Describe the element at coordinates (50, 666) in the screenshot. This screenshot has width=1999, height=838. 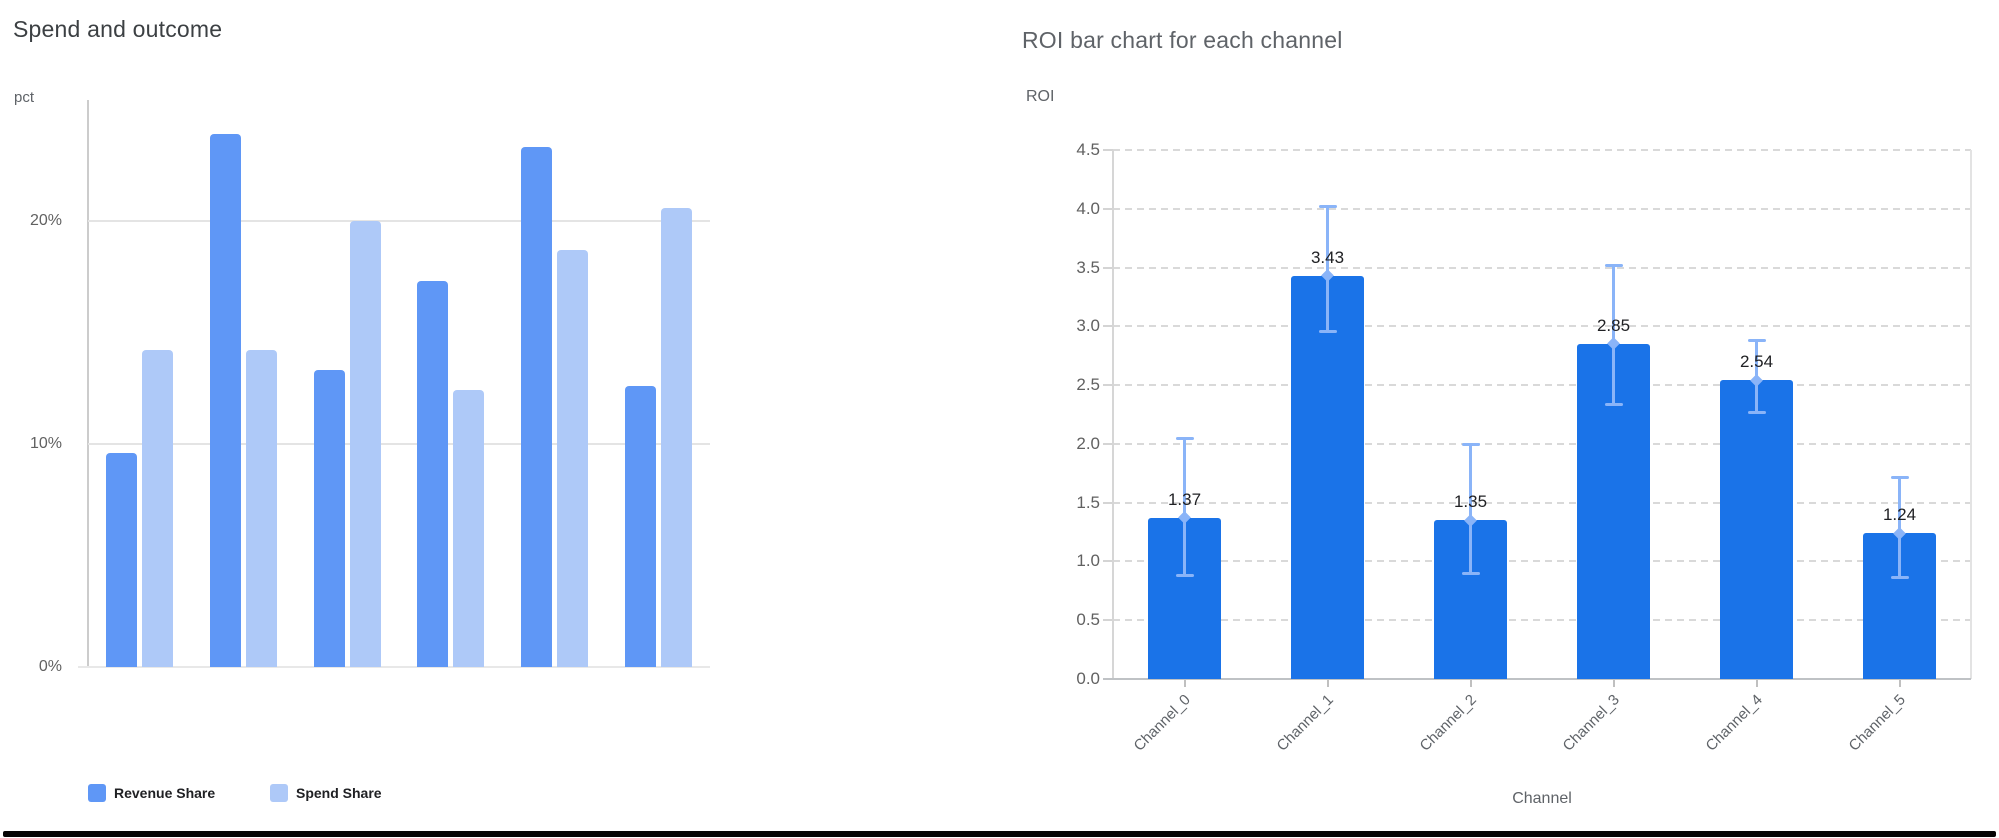
I see `left-chart-y-tick-label: 0%` at that location.